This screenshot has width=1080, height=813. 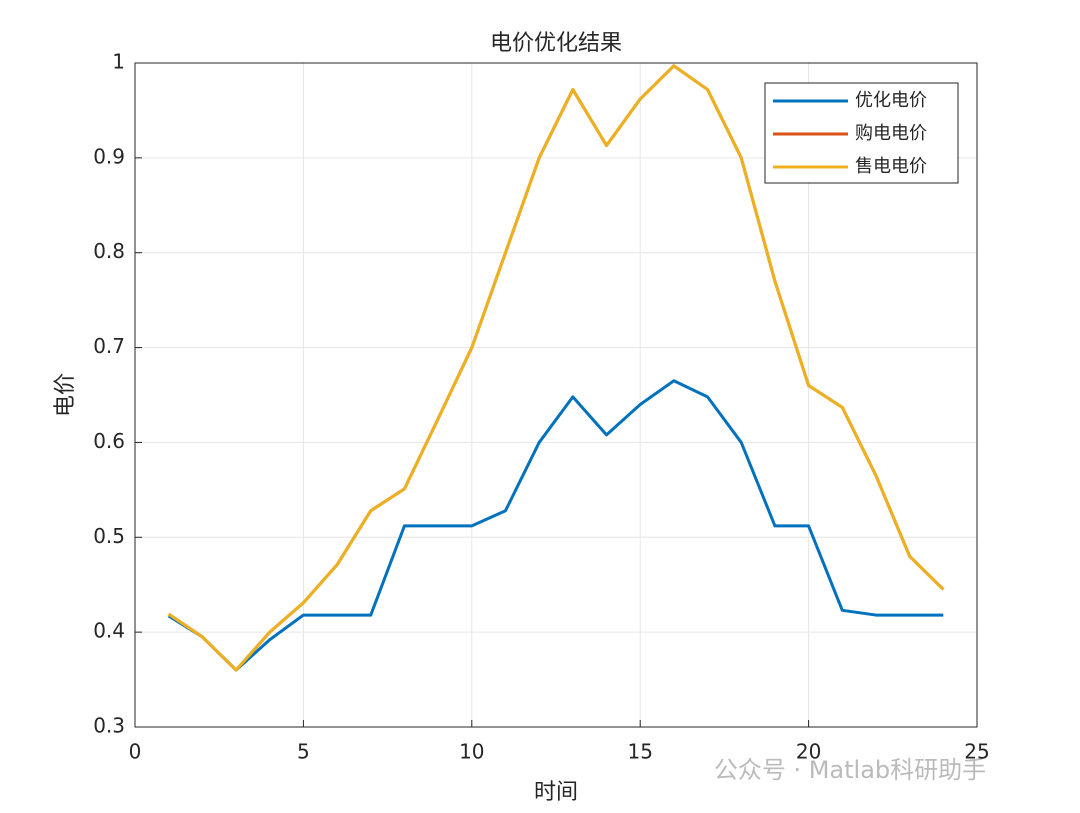 I want to click on x-tick-label: 5, so click(x=303, y=752).